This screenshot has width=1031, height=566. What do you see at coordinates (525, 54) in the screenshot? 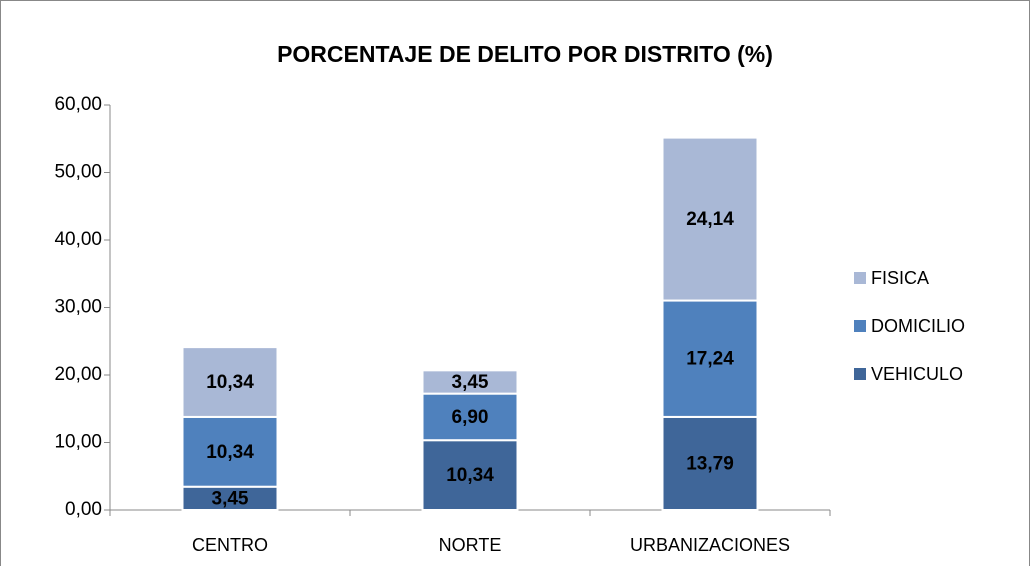
I see `chart-title: PORCENTAJE DE DELITO POR DISTRITO (%)` at bounding box center [525, 54].